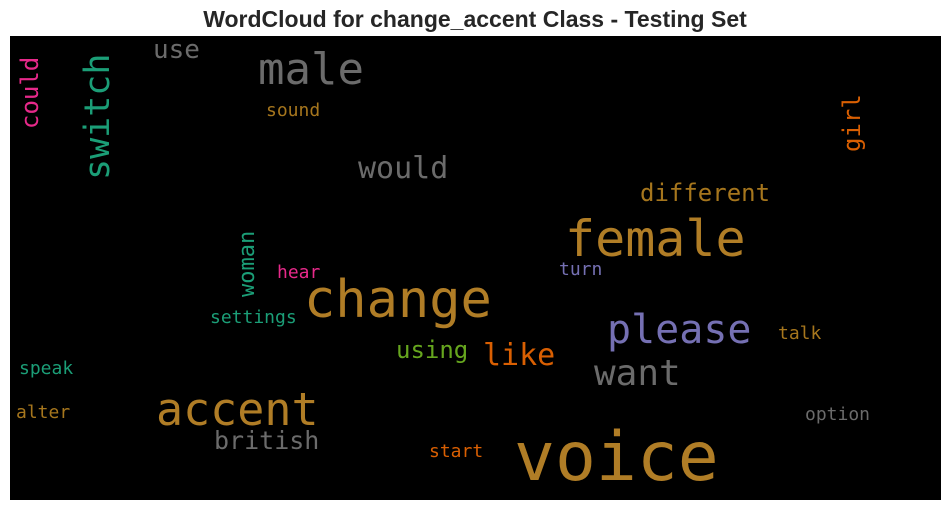  I want to click on word-girl: girl, so click(852, 123).